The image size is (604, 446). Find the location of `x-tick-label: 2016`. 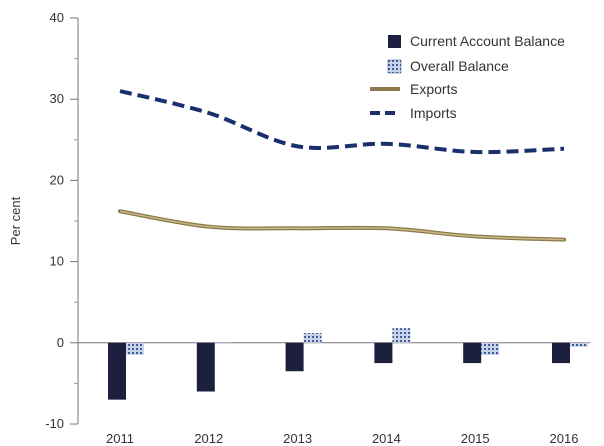

x-tick-label: 2016 is located at coordinates (564, 438).